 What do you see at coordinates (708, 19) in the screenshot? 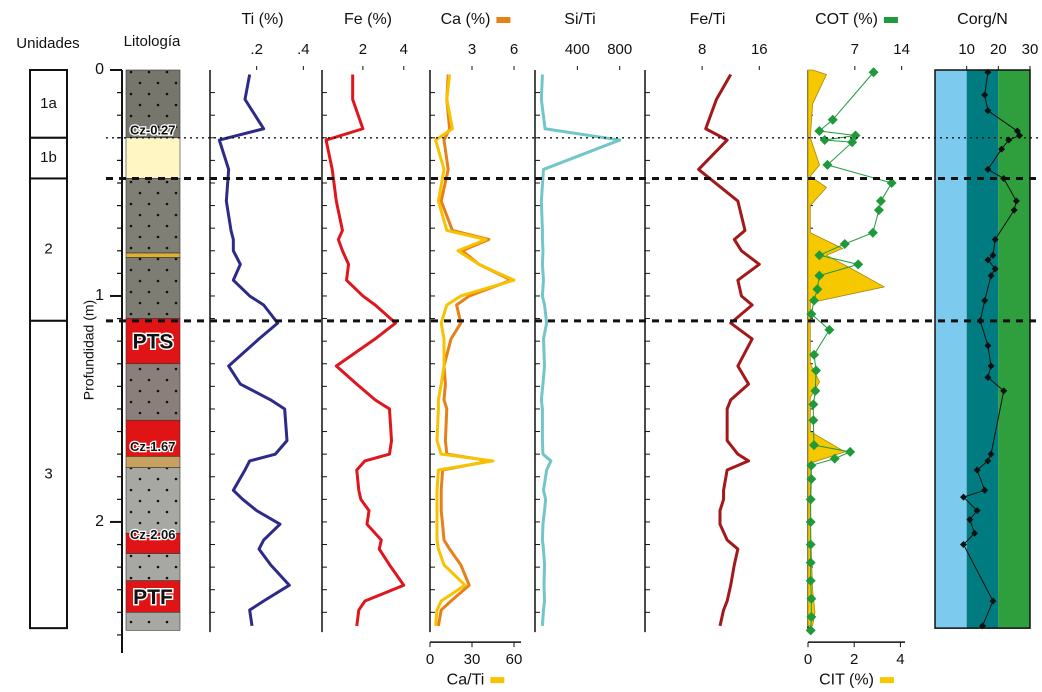
I see `series-name: Fe/Ti` at bounding box center [708, 19].